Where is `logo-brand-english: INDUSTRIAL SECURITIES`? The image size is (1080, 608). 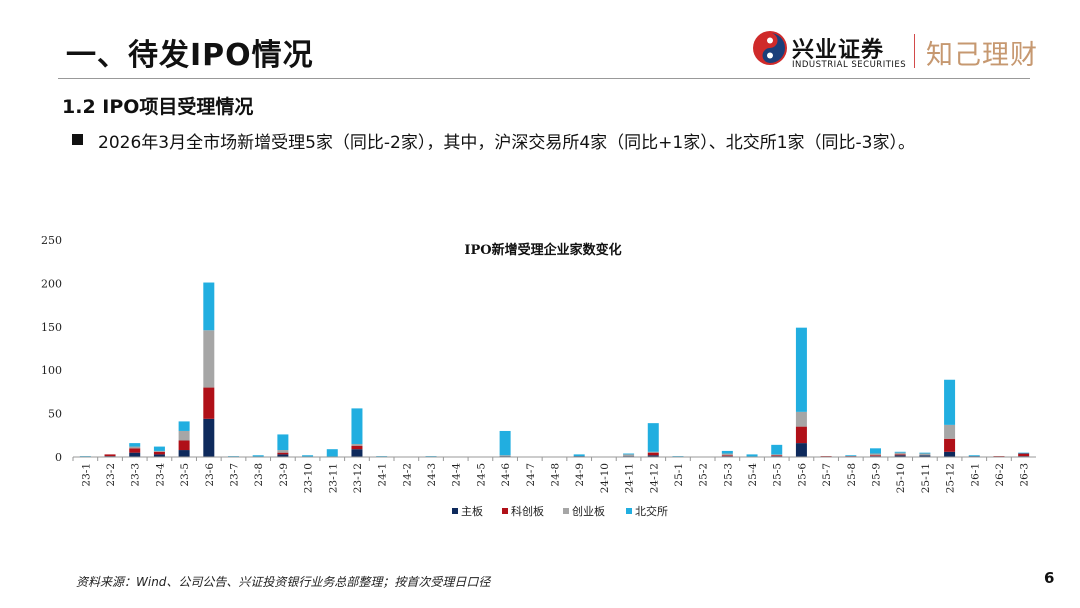
logo-brand-english: INDUSTRIAL SECURITIES is located at coordinates (849, 65).